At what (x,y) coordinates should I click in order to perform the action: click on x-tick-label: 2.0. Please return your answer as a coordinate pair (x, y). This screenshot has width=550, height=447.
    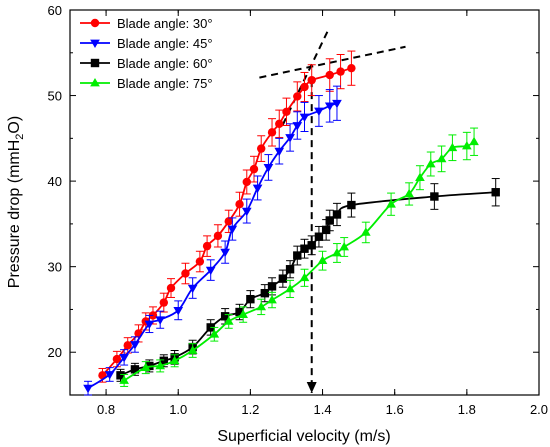
    Looking at the image, I should click on (539, 409).